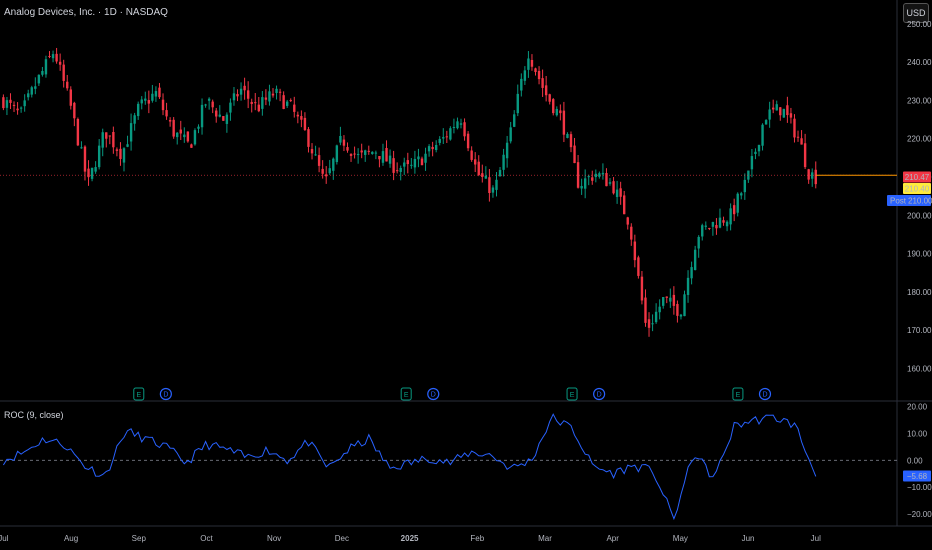 Image resolution: width=932 pixels, height=550 pixels. Describe the element at coordinates (919, 139) in the screenshot. I see `price-tick-label: 220.00` at that location.